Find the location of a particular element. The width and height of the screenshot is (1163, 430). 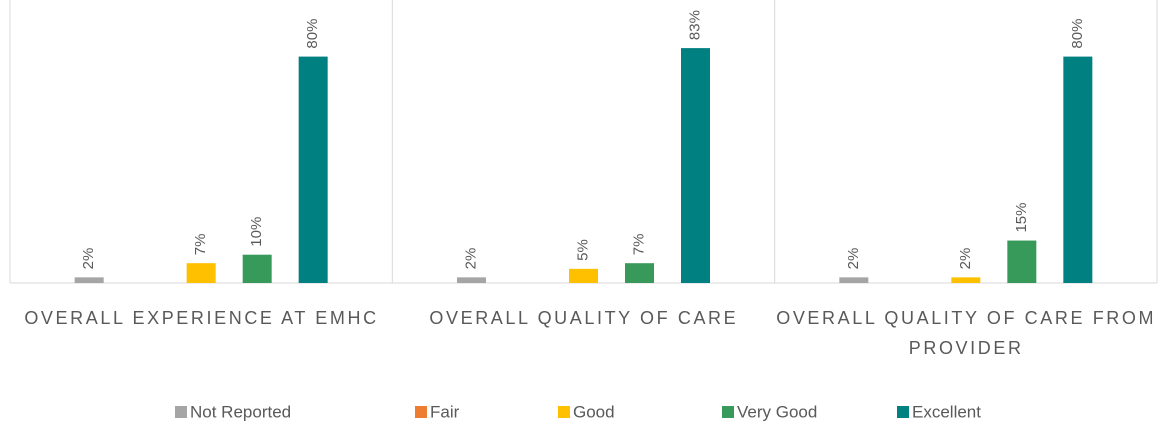

data-label: 83% is located at coordinates (694, 25).